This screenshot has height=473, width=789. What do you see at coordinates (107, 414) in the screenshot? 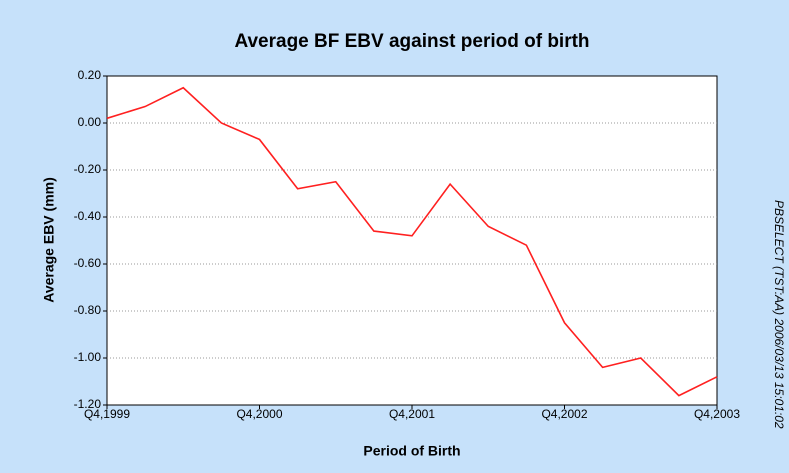
I see `x-tick-label: Q4,1999` at bounding box center [107, 414].